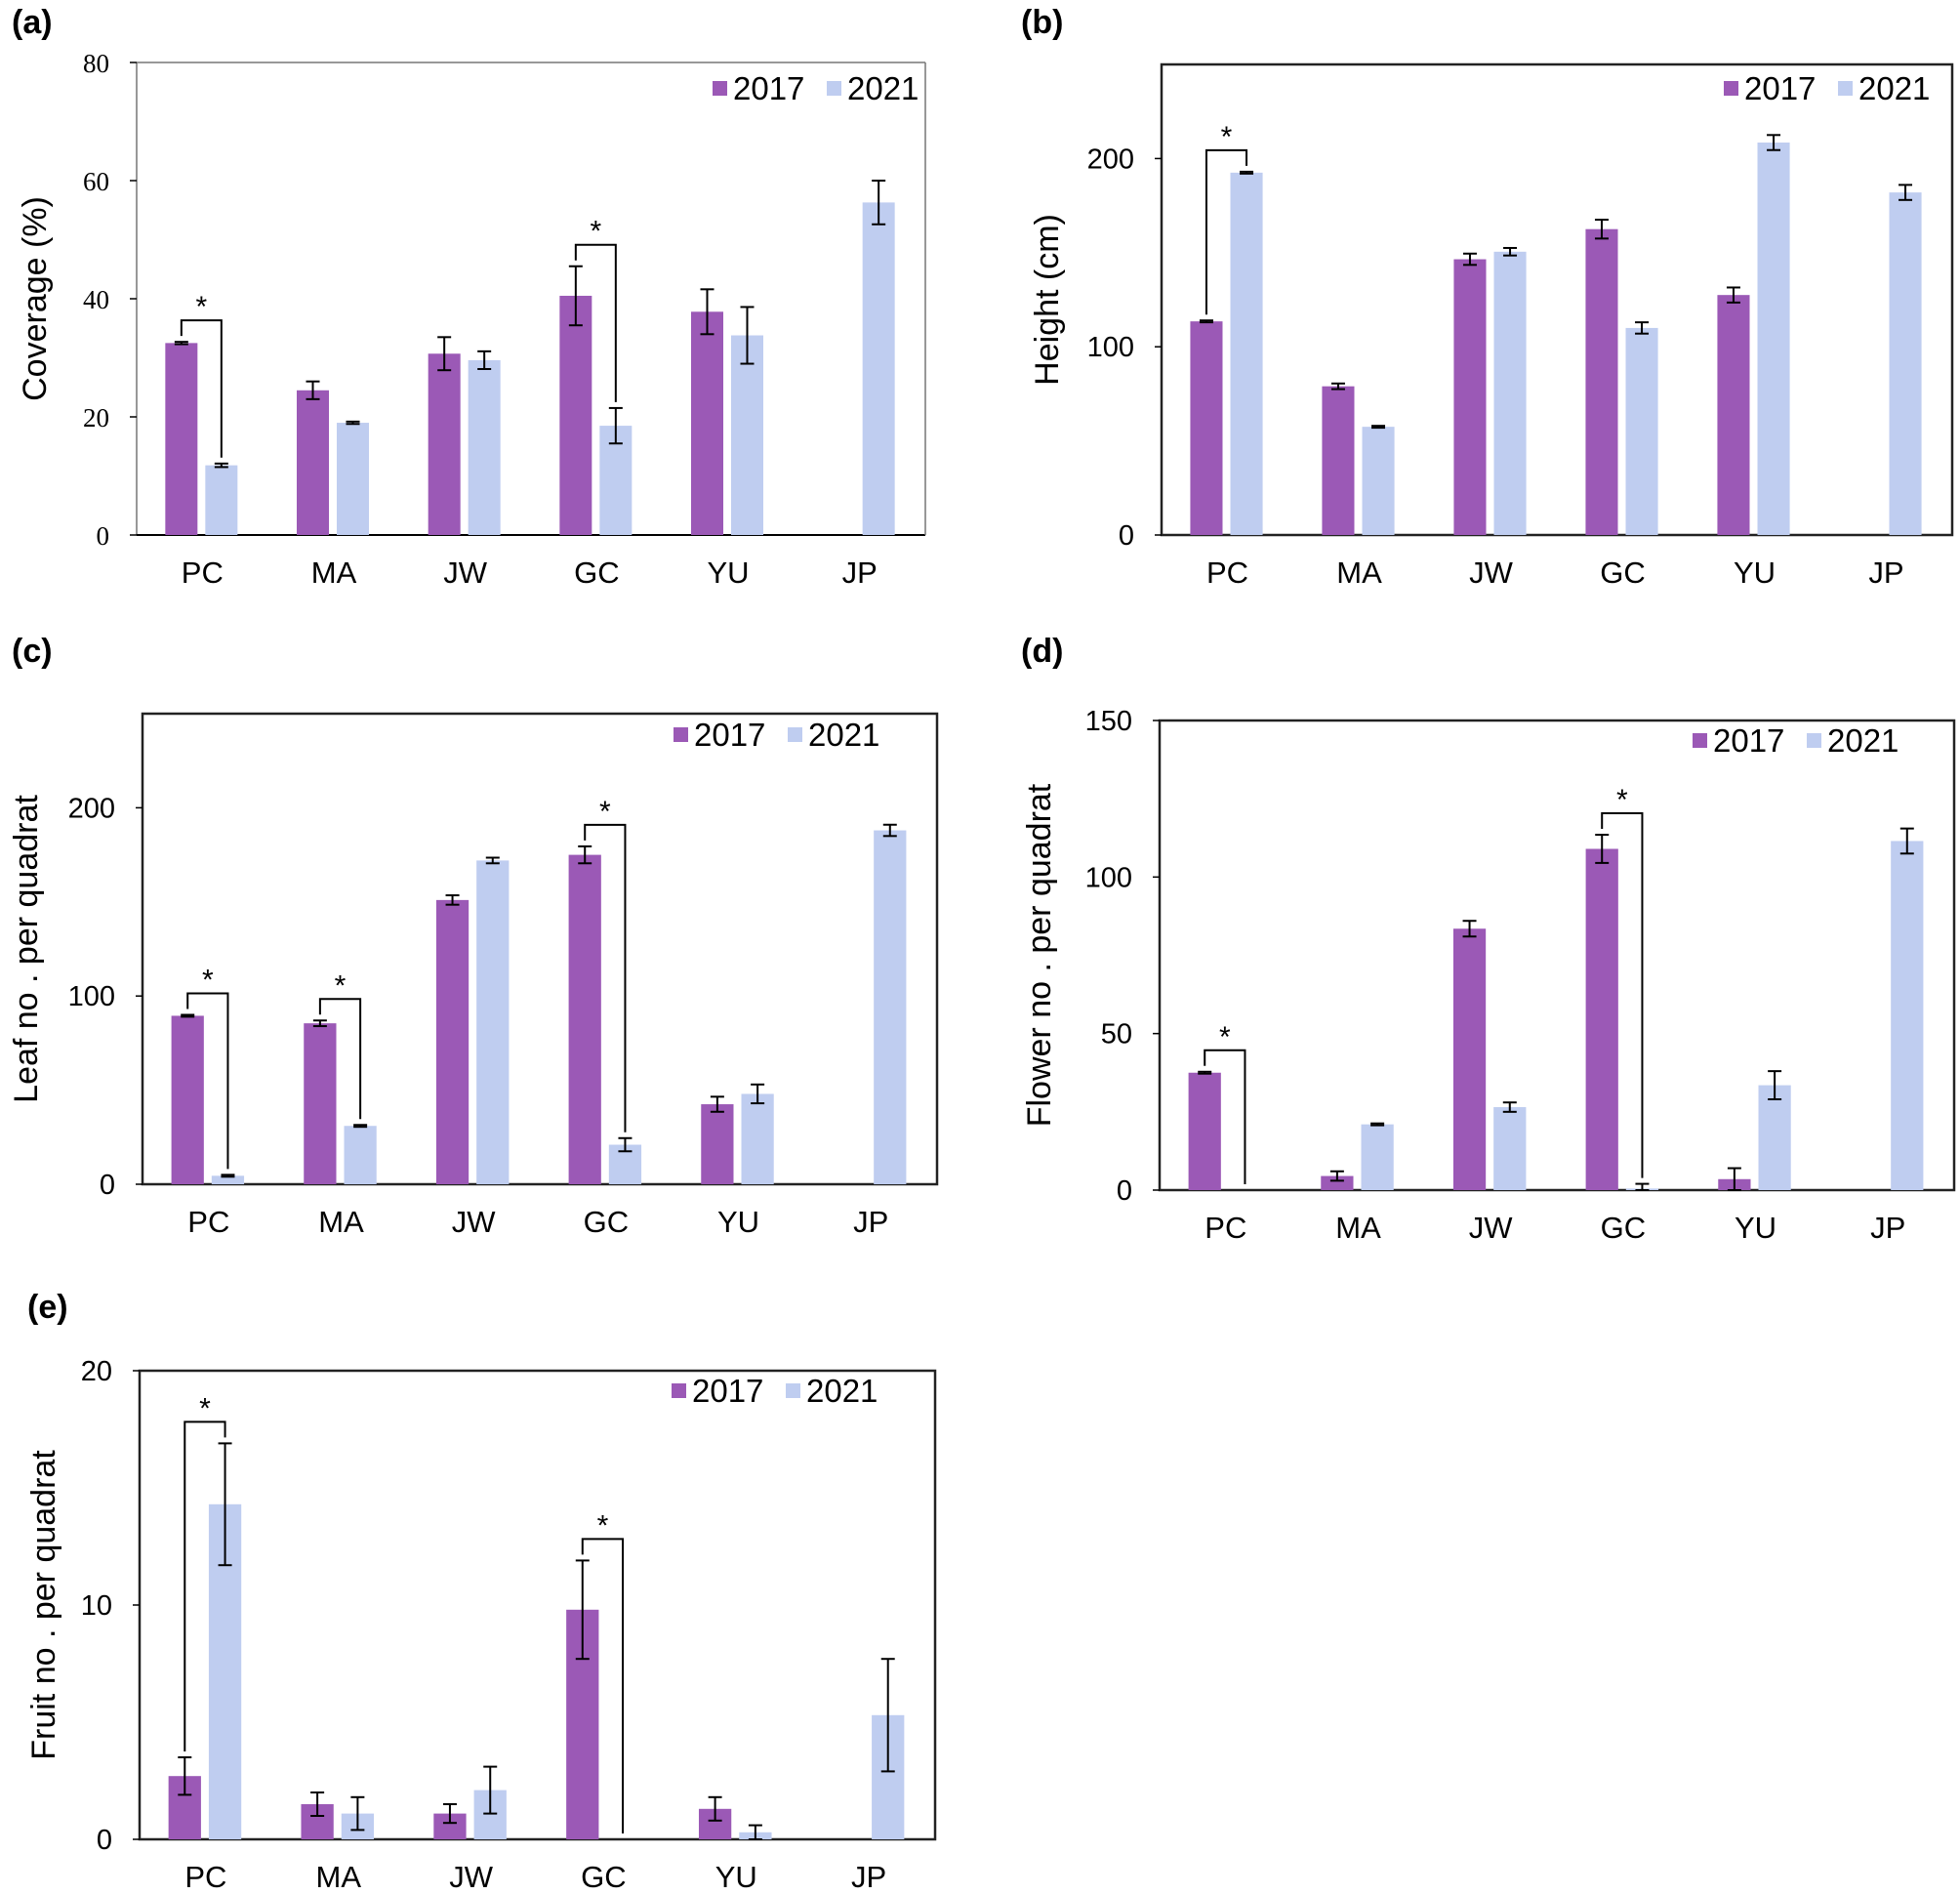 The width and height of the screenshot is (1960, 1894). What do you see at coordinates (758, 1139) in the screenshot?
I see `bar-2021-YU` at bounding box center [758, 1139].